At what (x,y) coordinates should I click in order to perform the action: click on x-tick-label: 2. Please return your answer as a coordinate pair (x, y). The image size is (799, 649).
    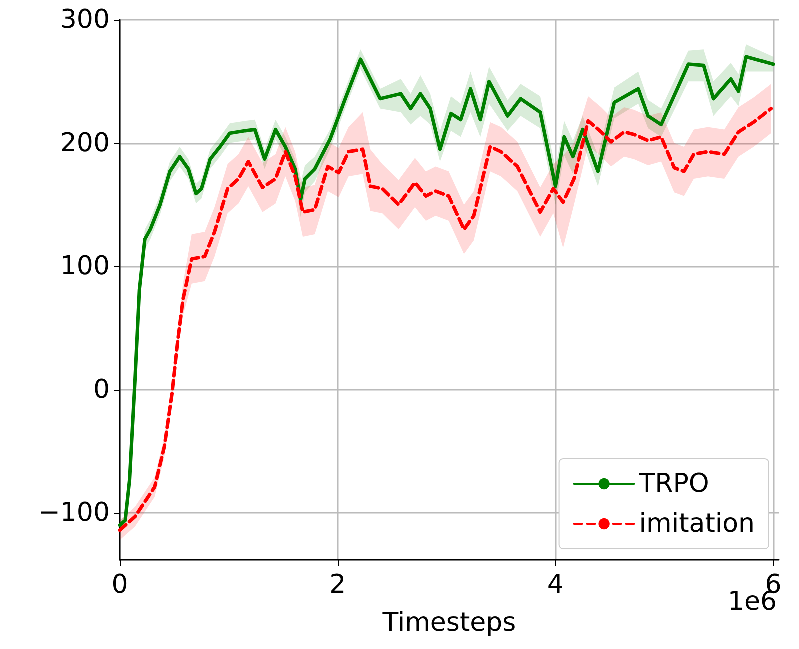
    Looking at the image, I should click on (338, 585).